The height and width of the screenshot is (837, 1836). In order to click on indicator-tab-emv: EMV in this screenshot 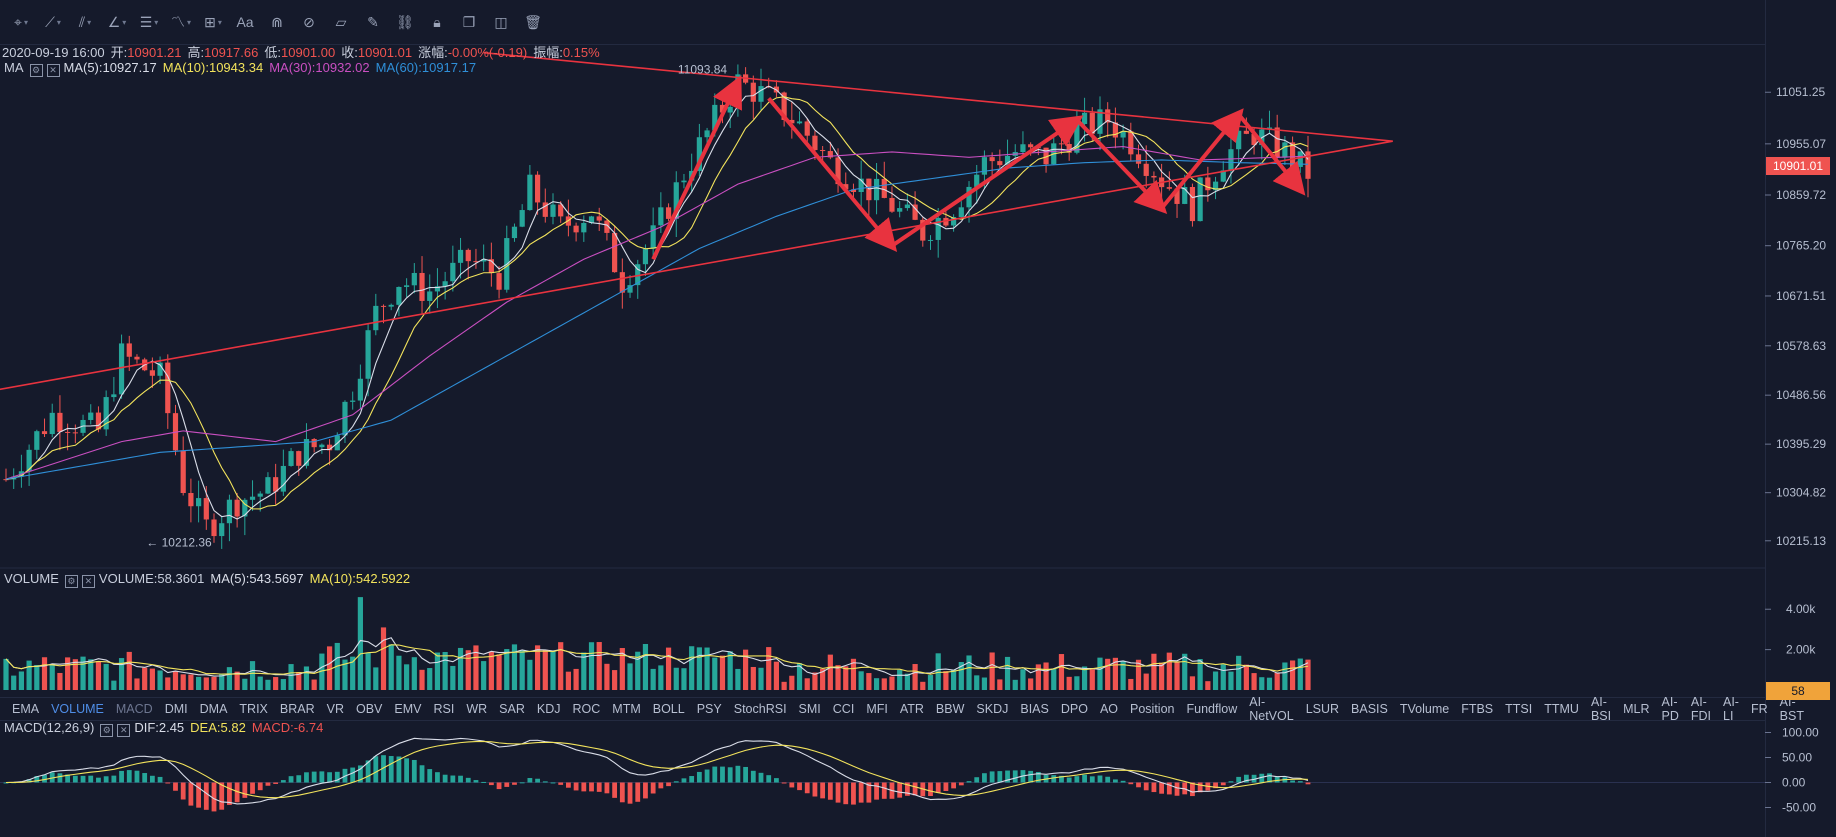, I will do `click(408, 709)`.